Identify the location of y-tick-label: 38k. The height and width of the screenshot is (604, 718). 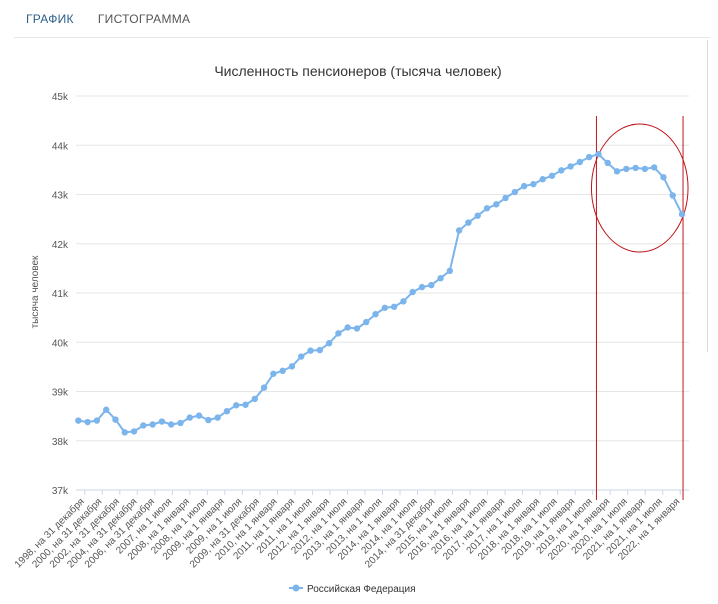
(60, 442).